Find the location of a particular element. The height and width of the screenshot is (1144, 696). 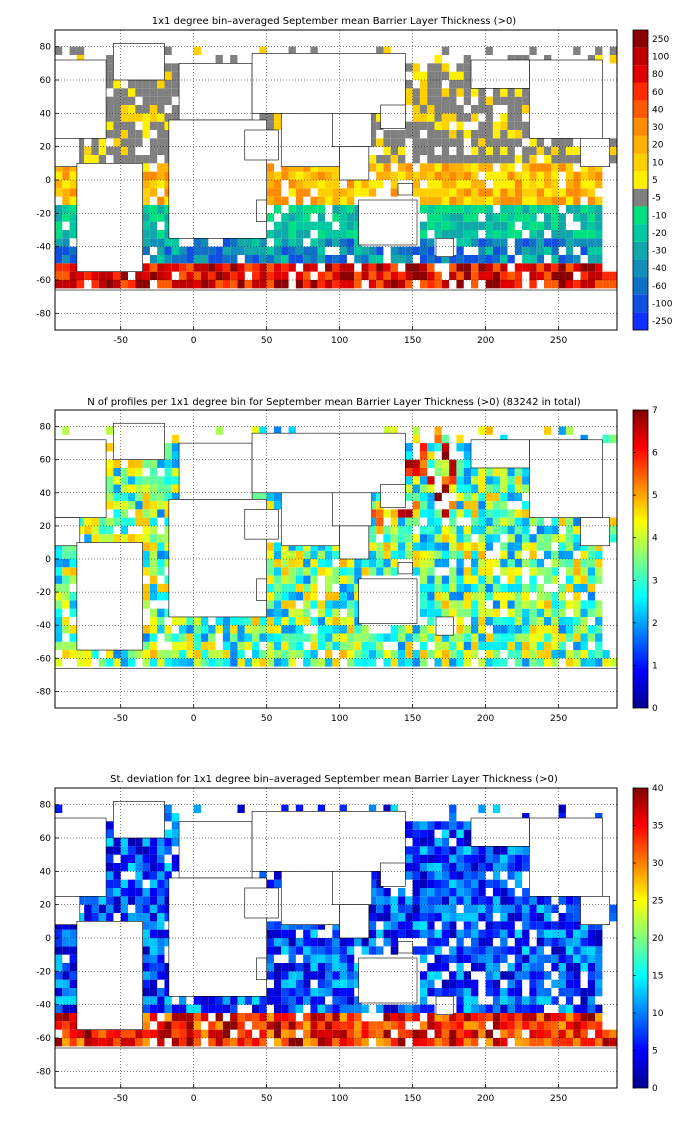

colorbar-label: 20 is located at coordinates (658, 146).